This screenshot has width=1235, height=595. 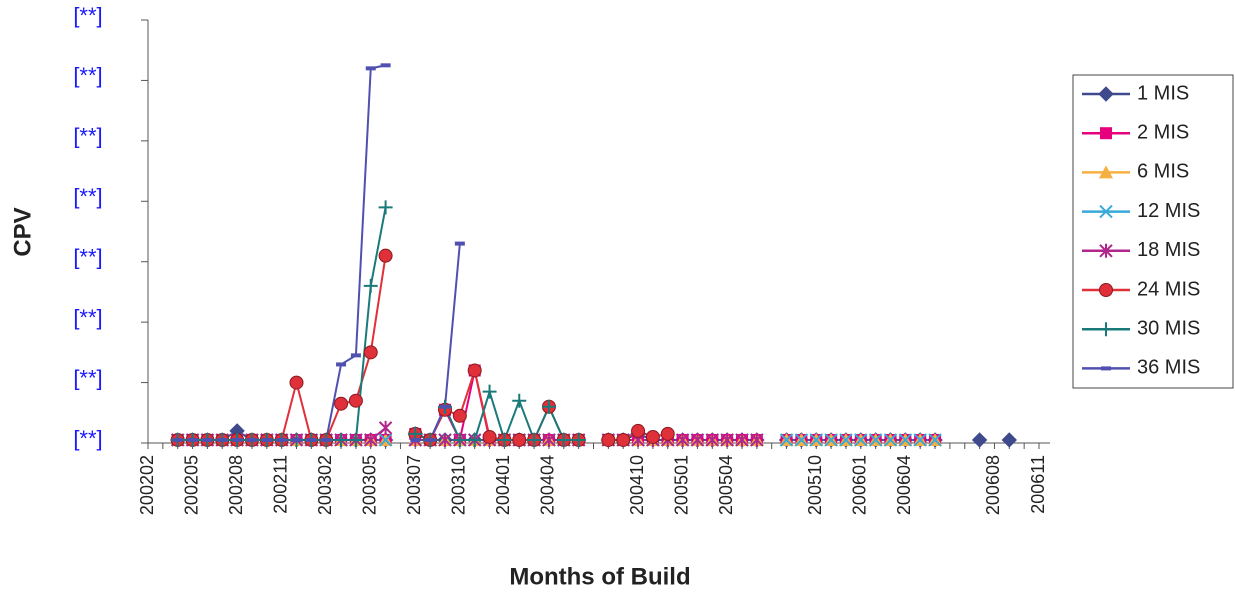 What do you see at coordinates (904, 485) in the screenshot?
I see `x-tick-label: 200604` at bounding box center [904, 485].